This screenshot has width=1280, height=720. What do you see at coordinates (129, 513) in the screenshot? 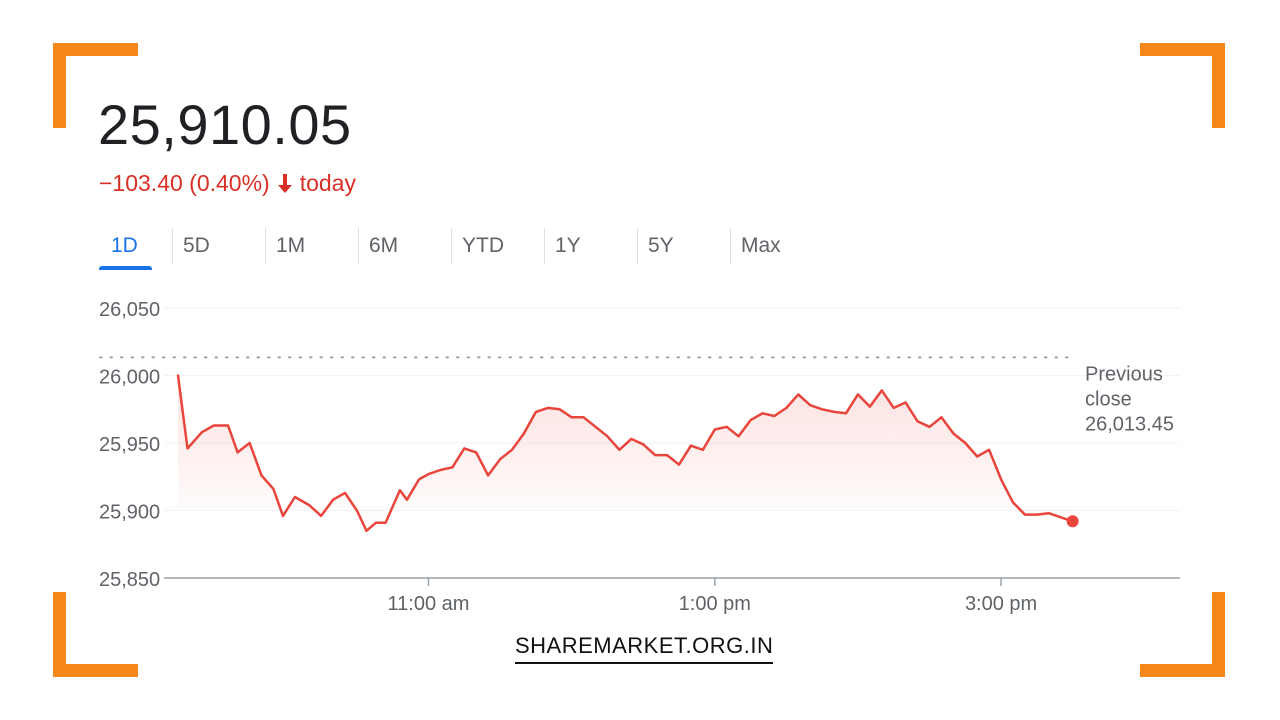
I see `y-tick-label: 25,900` at bounding box center [129, 513].